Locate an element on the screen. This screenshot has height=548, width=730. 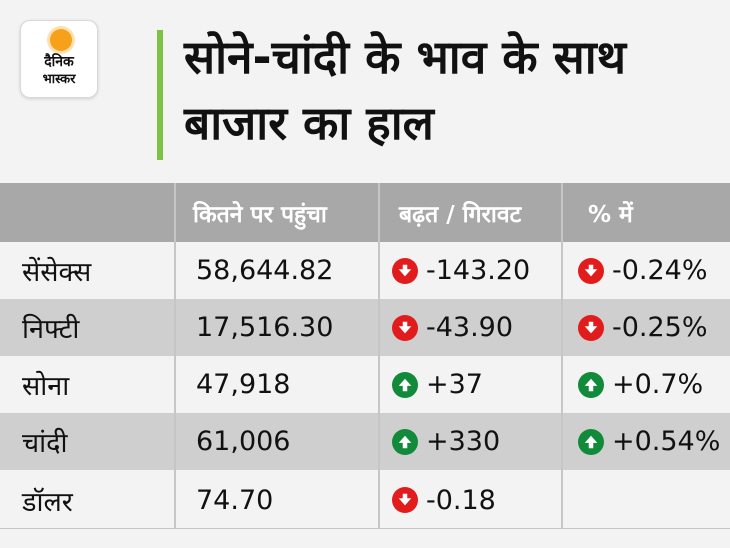
logo-text-line2: भास्कर is located at coordinates (59, 79).